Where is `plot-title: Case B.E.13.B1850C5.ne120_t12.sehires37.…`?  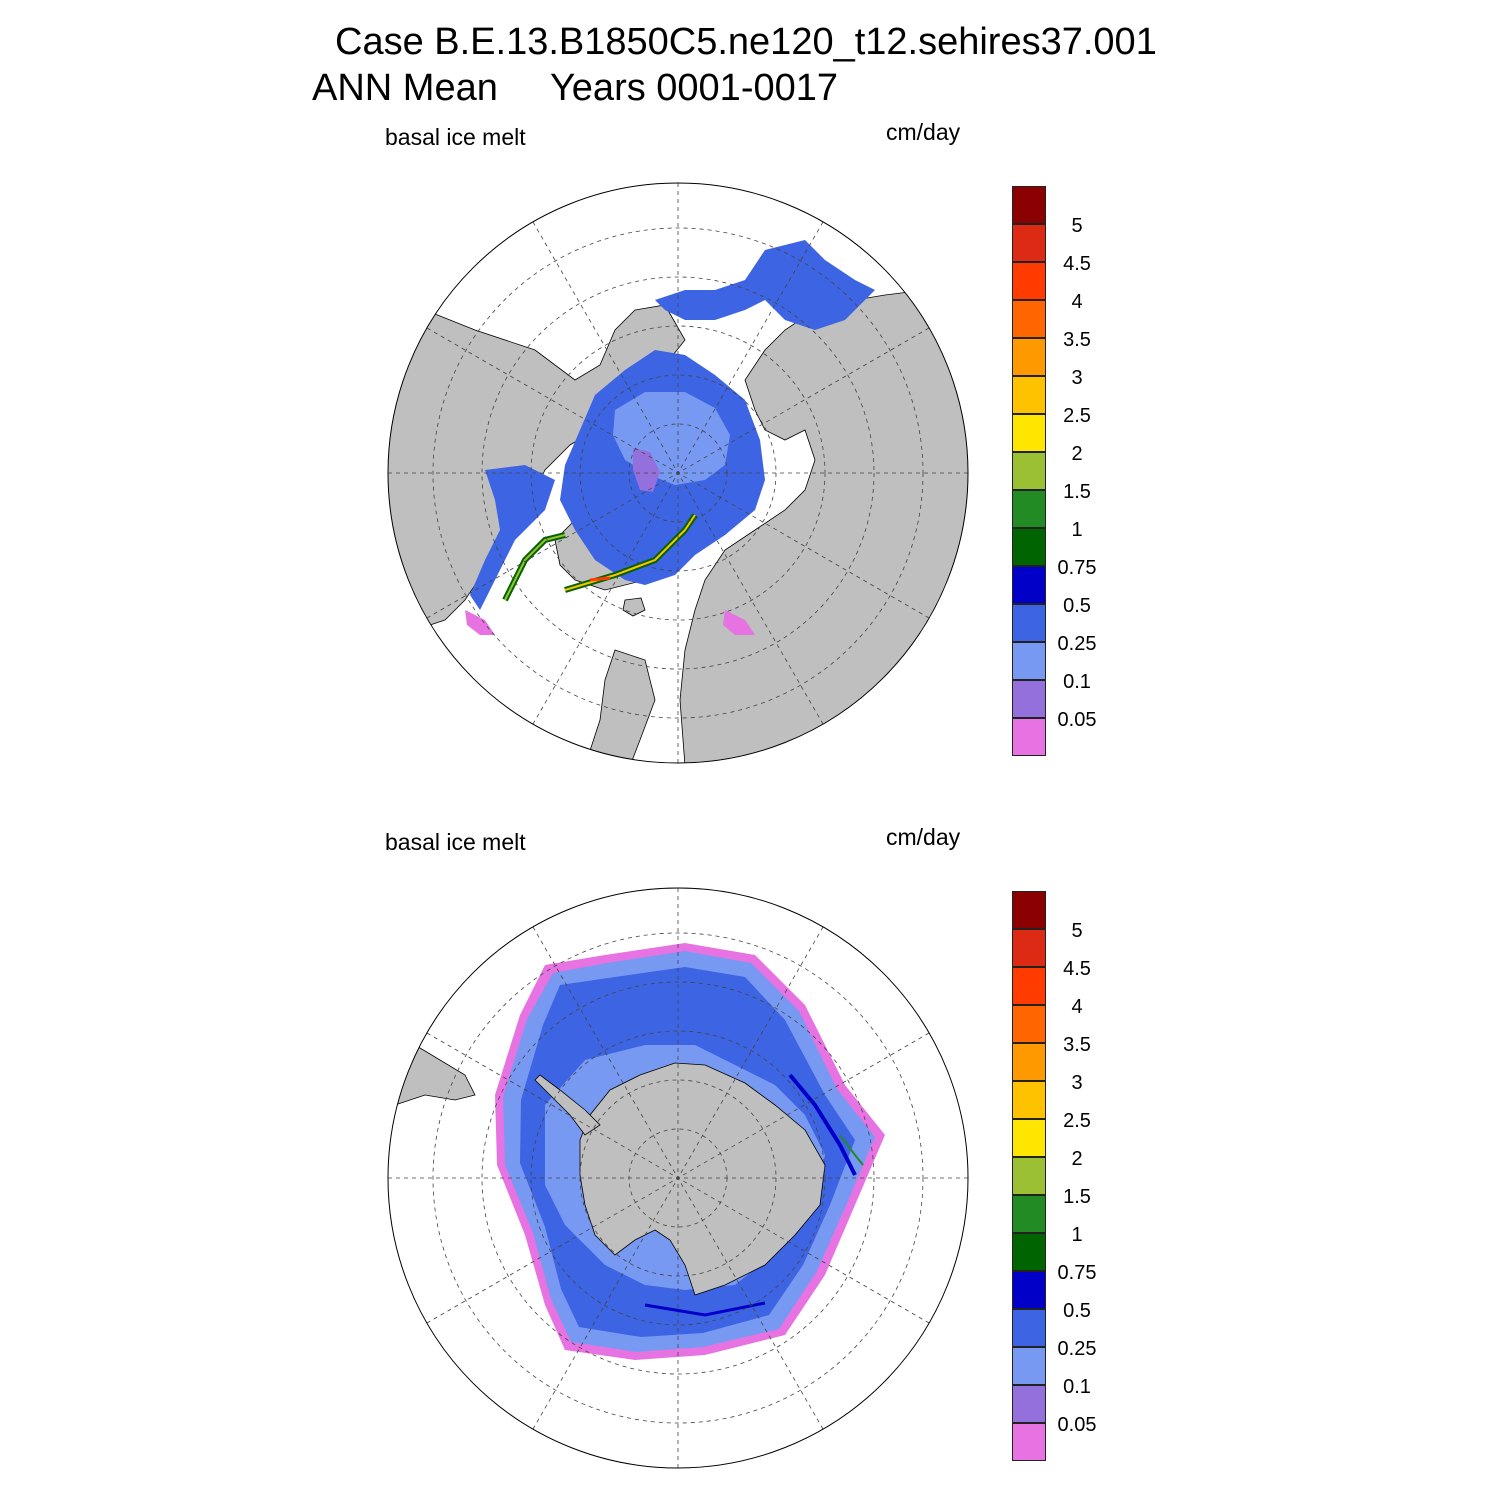
plot-title: Case B.E.13.B1850C5.ne120_t12.sehires37.… is located at coordinates (746, 42).